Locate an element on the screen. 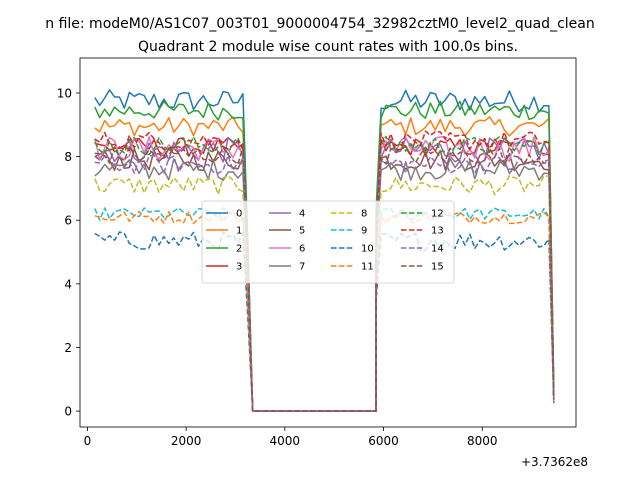  legend-label: 0 is located at coordinates (239, 214).